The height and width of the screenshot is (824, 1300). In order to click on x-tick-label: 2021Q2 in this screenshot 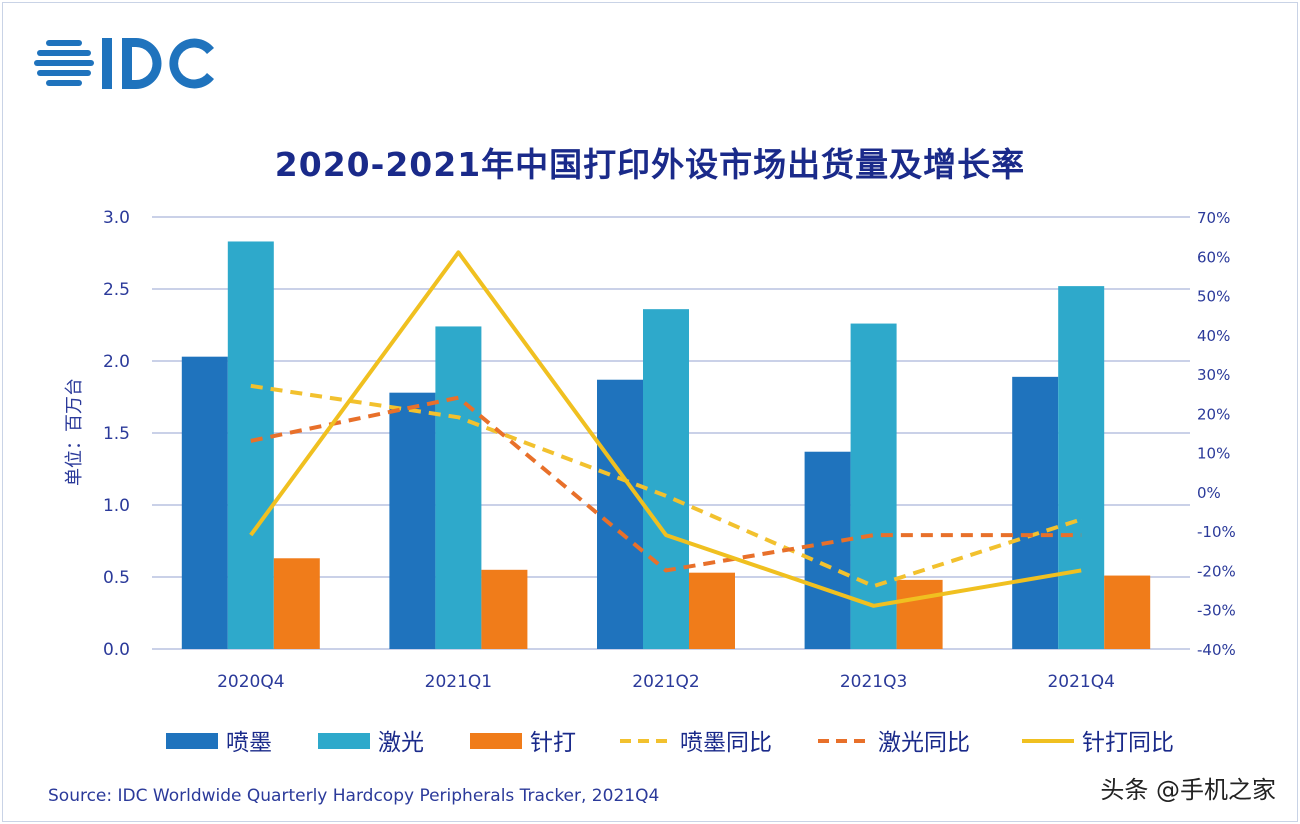, I will do `click(665, 682)`.